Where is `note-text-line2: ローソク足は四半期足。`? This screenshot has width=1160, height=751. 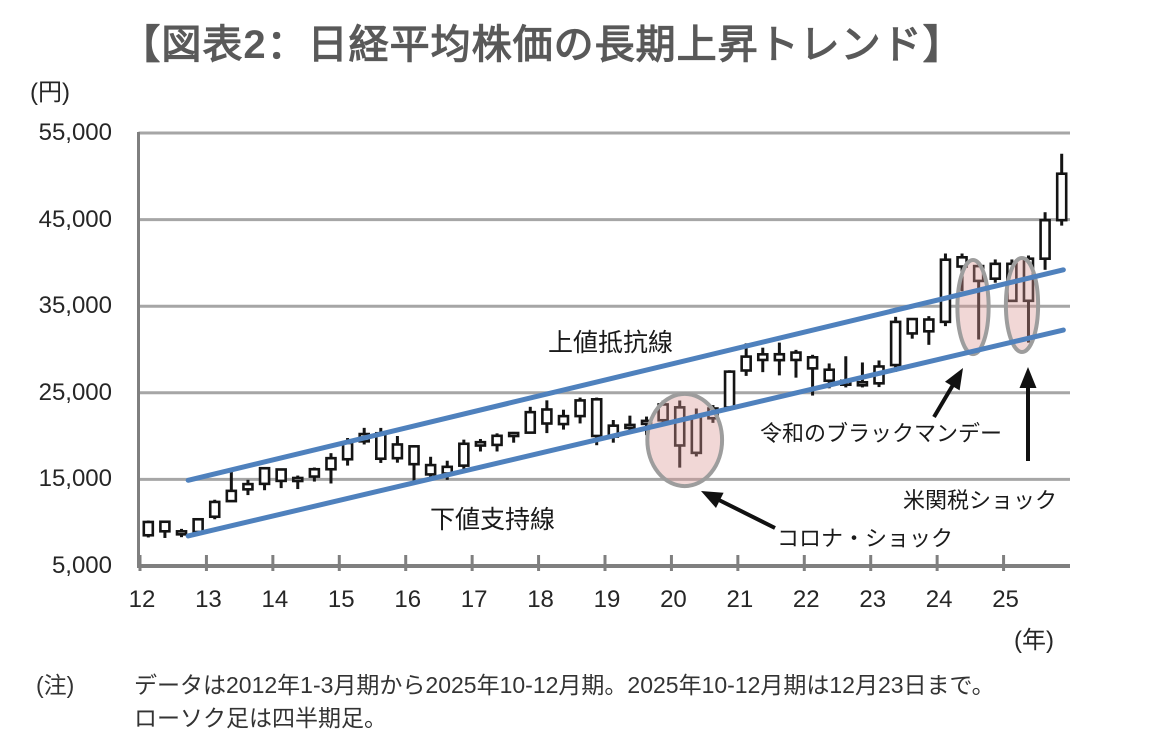
note-text-line2: ローソク足は四半期足。 is located at coordinates (260, 718).